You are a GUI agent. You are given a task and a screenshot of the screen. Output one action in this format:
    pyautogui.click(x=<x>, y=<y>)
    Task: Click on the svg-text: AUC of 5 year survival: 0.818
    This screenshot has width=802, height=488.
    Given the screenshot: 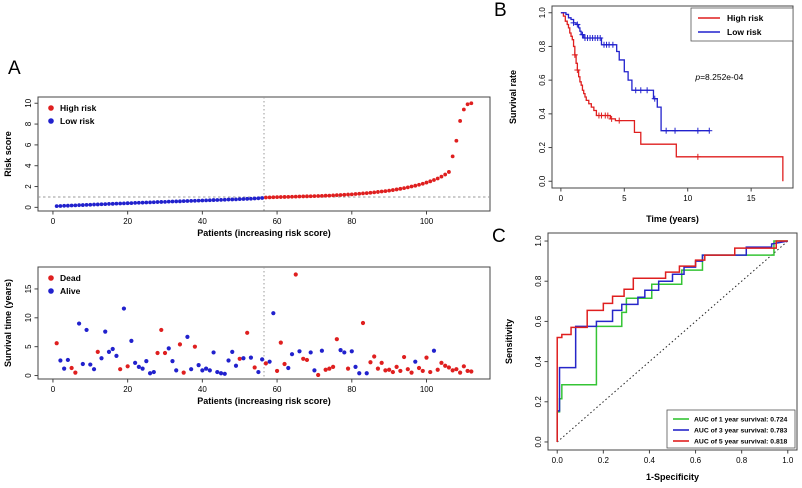 What is the action you would take?
    pyautogui.click(x=741, y=442)
    